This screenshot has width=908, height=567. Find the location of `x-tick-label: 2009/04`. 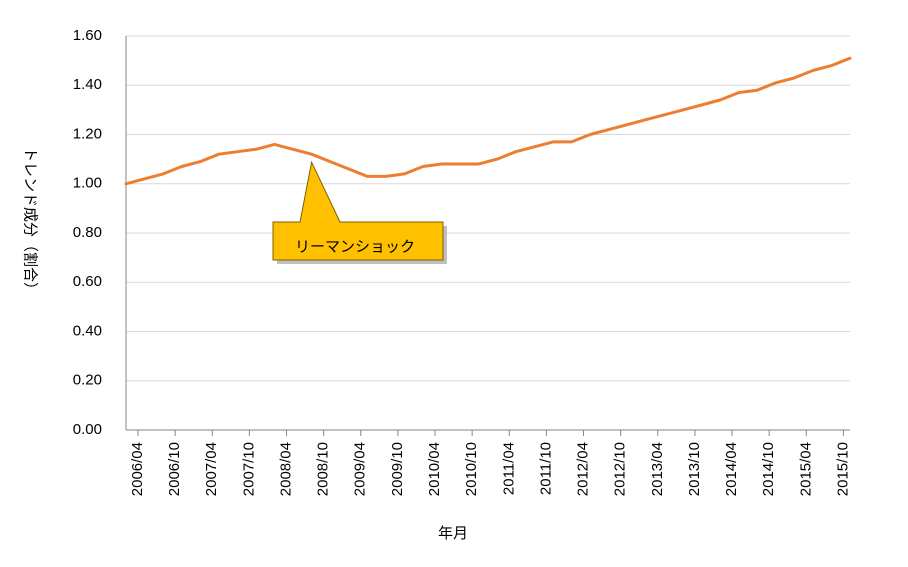

x-tick-label: 2009/04 is located at coordinates (360, 469).